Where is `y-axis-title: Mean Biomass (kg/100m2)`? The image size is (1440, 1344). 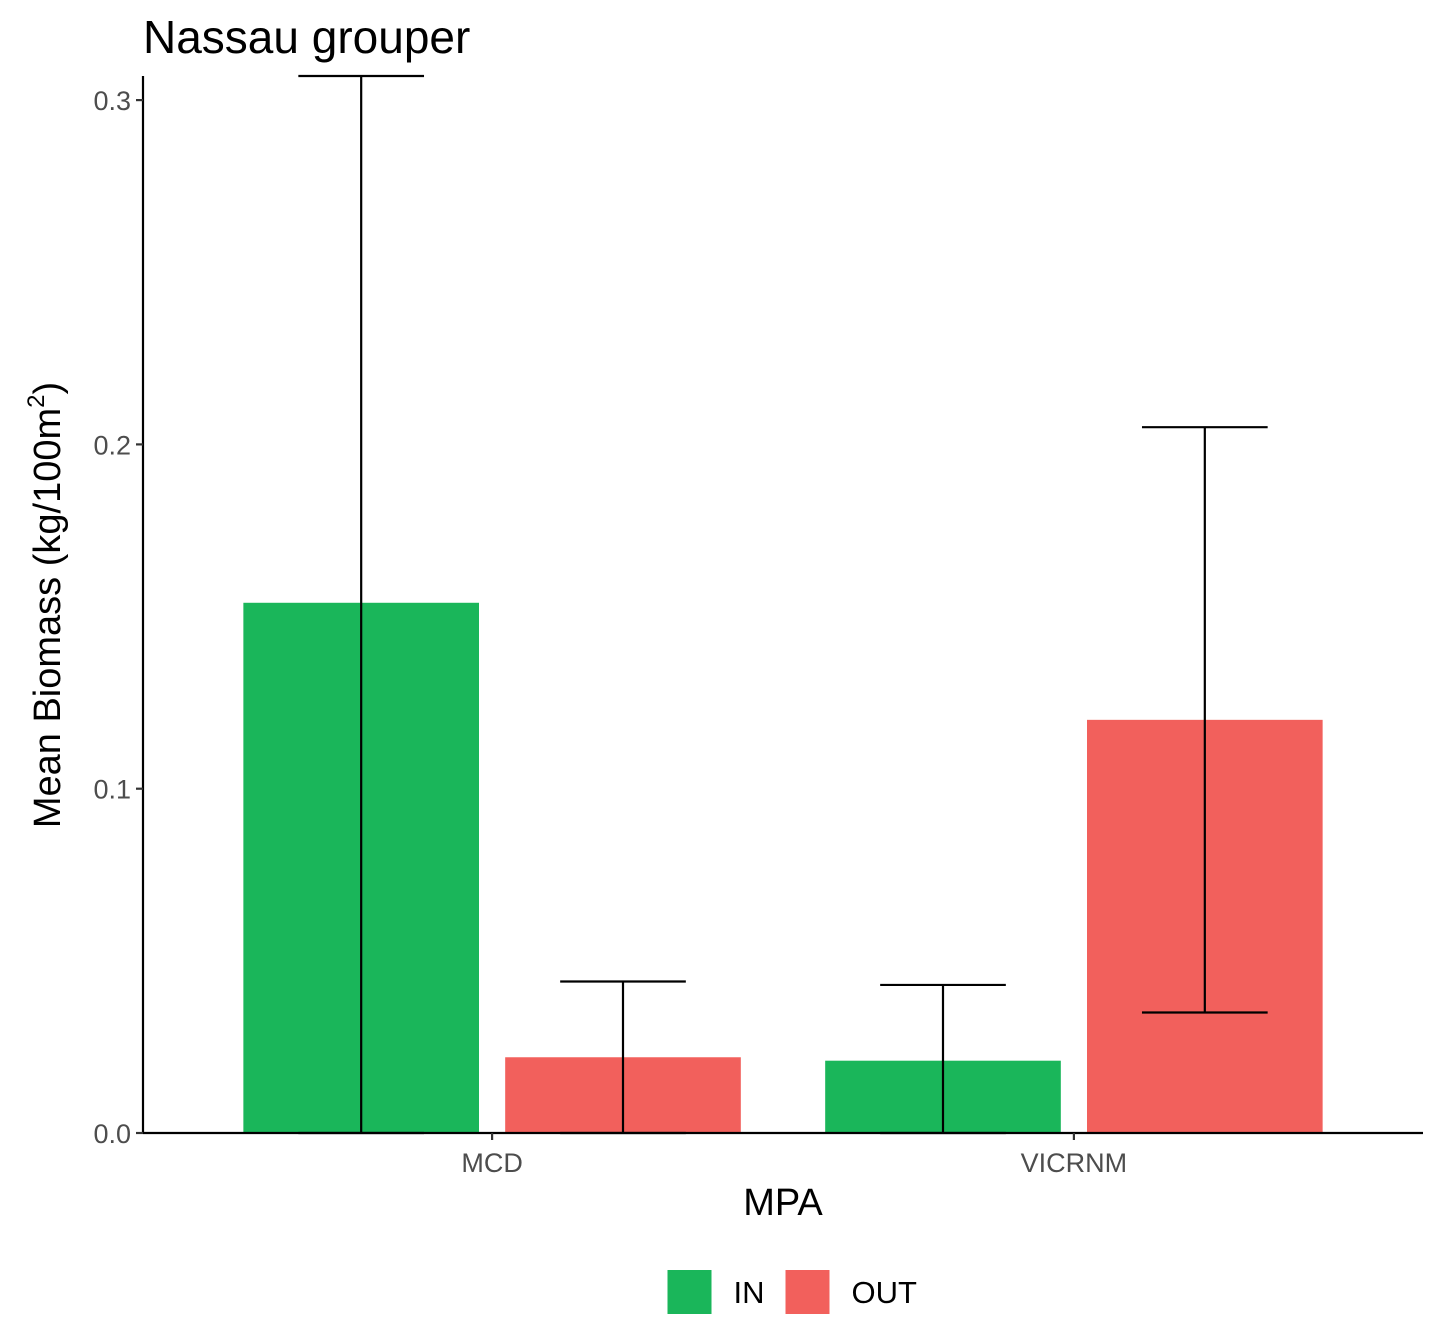
y-axis-title: Mean Biomass (kg/100m2) is located at coordinates (46, 605).